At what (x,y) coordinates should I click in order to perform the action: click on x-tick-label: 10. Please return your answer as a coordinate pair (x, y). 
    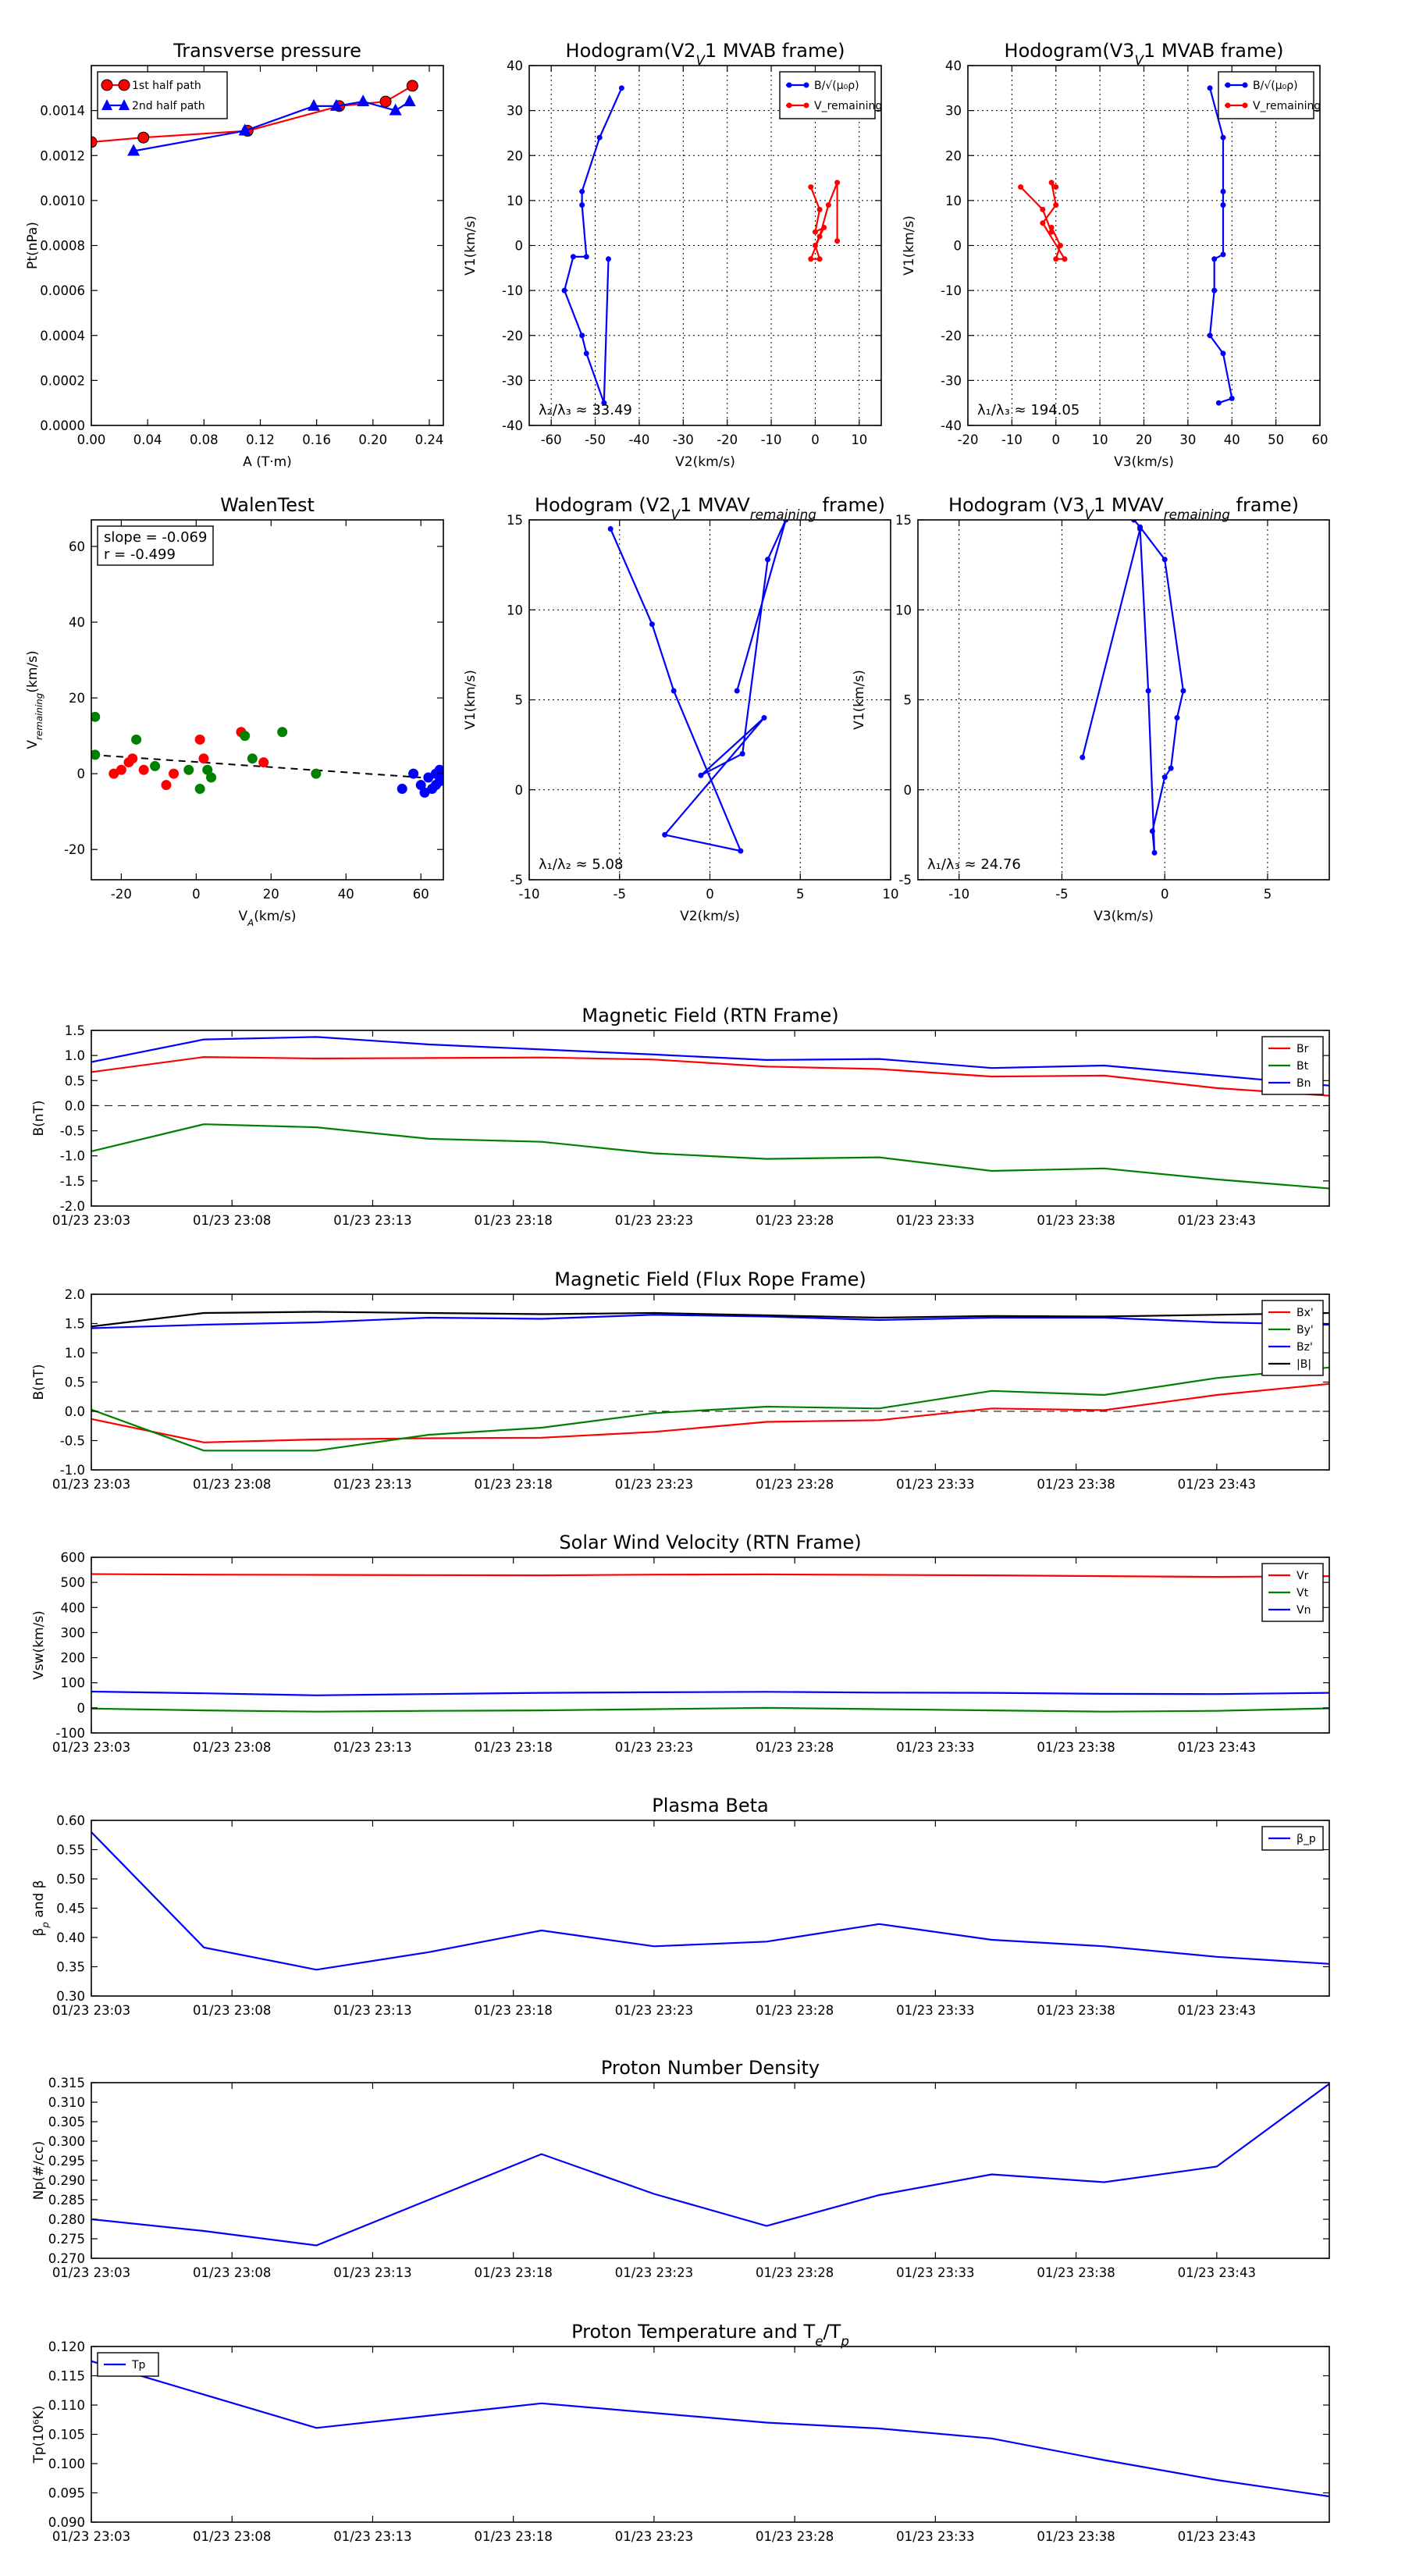
    Looking at the image, I should click on (859, 439).